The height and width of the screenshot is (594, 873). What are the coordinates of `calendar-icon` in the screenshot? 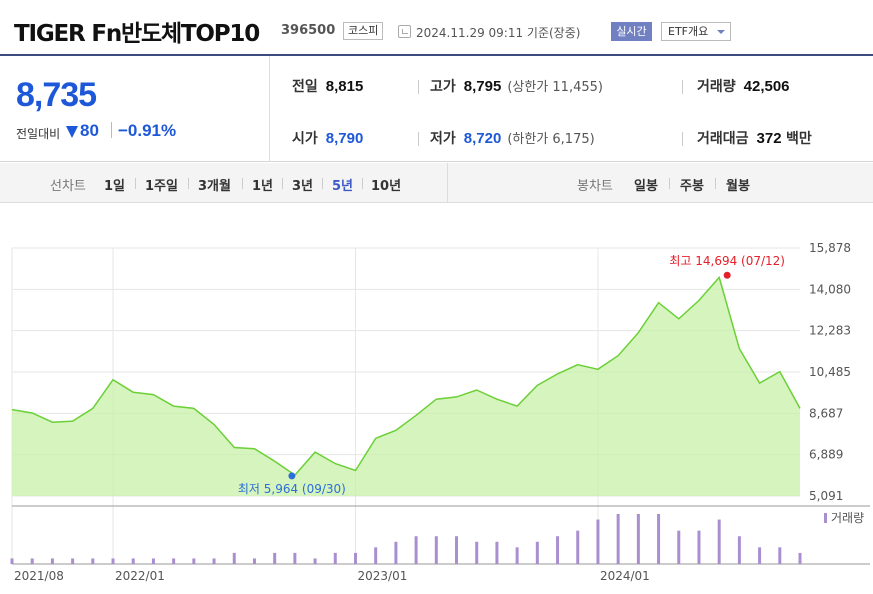 It's located at (404, 31).